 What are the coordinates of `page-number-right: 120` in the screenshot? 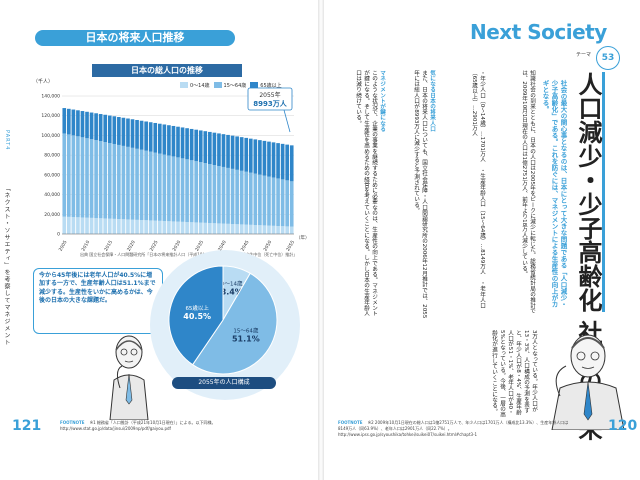 It's located at (623, 426).